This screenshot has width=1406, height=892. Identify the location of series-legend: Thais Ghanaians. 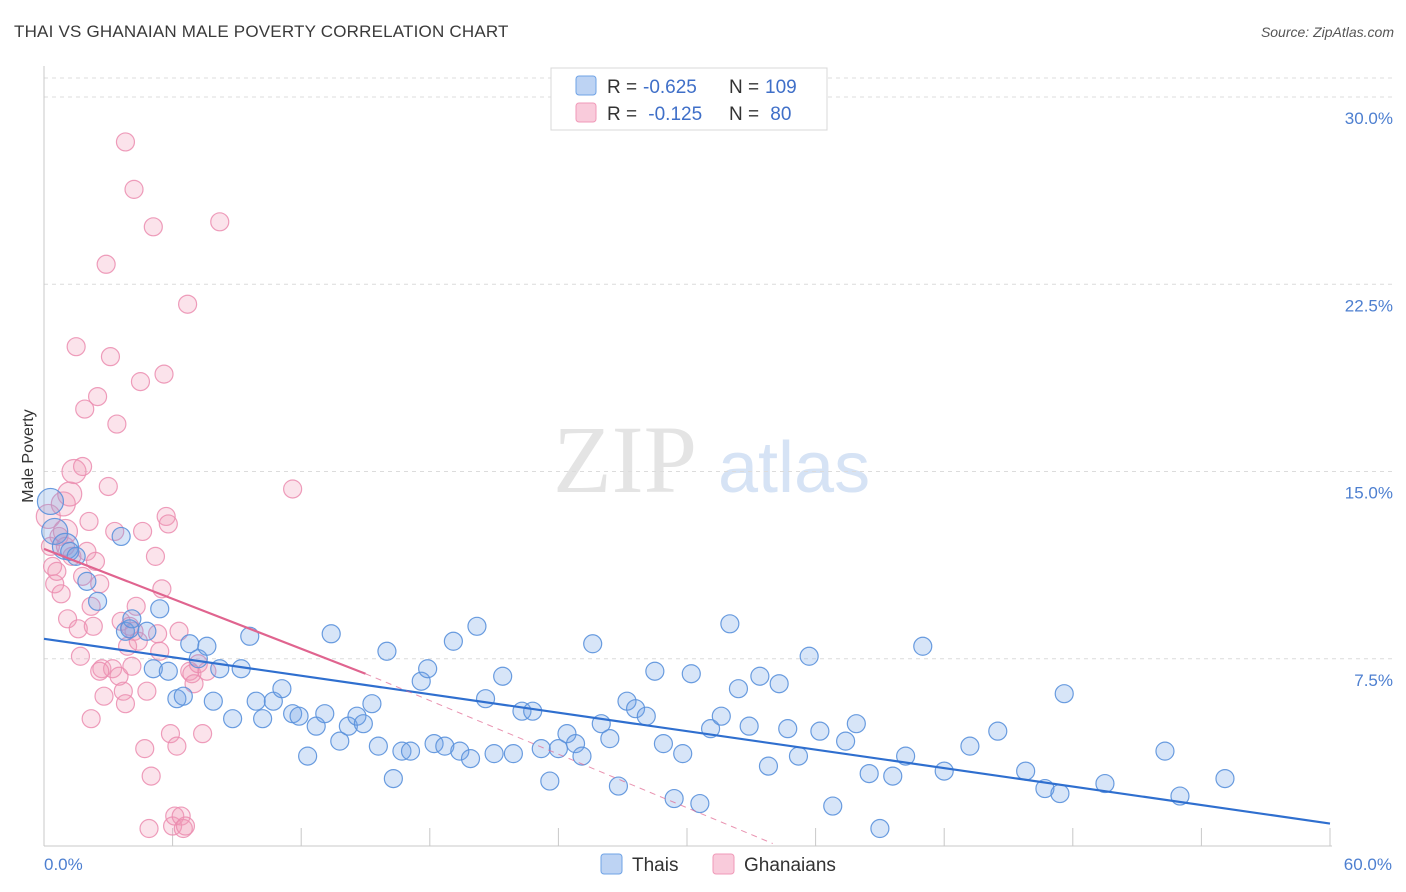
(718, 864).